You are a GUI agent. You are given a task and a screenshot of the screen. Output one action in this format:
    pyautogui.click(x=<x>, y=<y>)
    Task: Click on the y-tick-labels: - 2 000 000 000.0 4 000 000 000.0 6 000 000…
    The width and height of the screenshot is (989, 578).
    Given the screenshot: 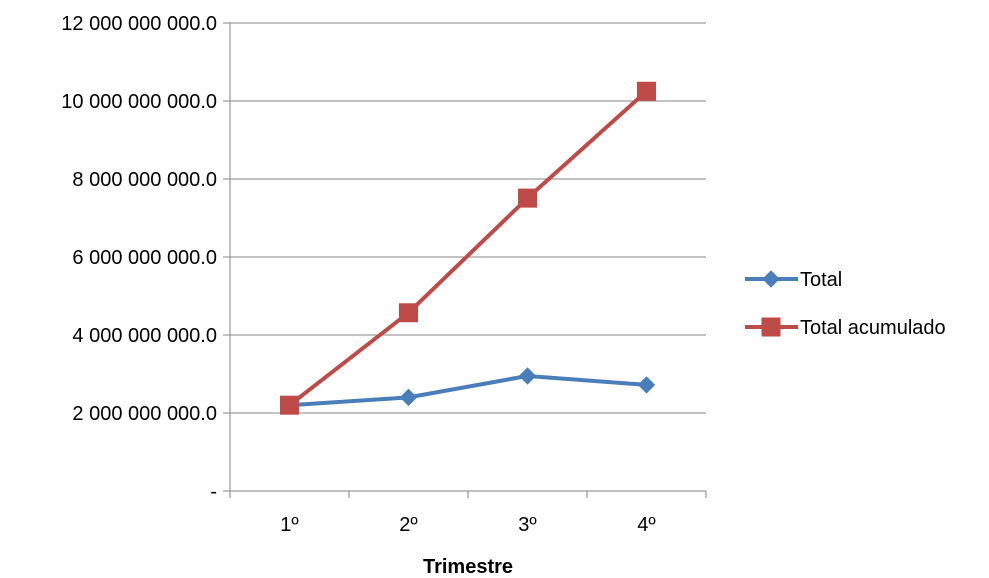 What is the action you would take?
    pyautogui.click(x=139, y=258)
    